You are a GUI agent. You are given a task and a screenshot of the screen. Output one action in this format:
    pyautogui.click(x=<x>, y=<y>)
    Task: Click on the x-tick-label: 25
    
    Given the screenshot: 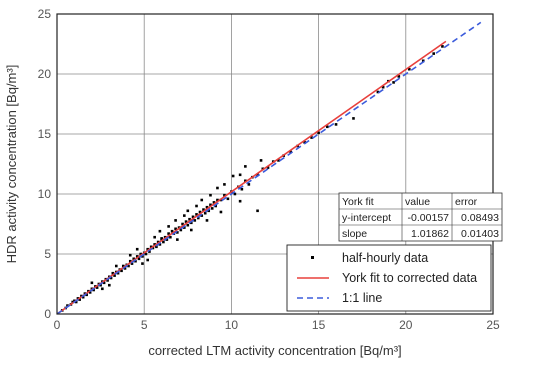 What is the action you would take?
    pyautogui.click(x=493, y=325)
    